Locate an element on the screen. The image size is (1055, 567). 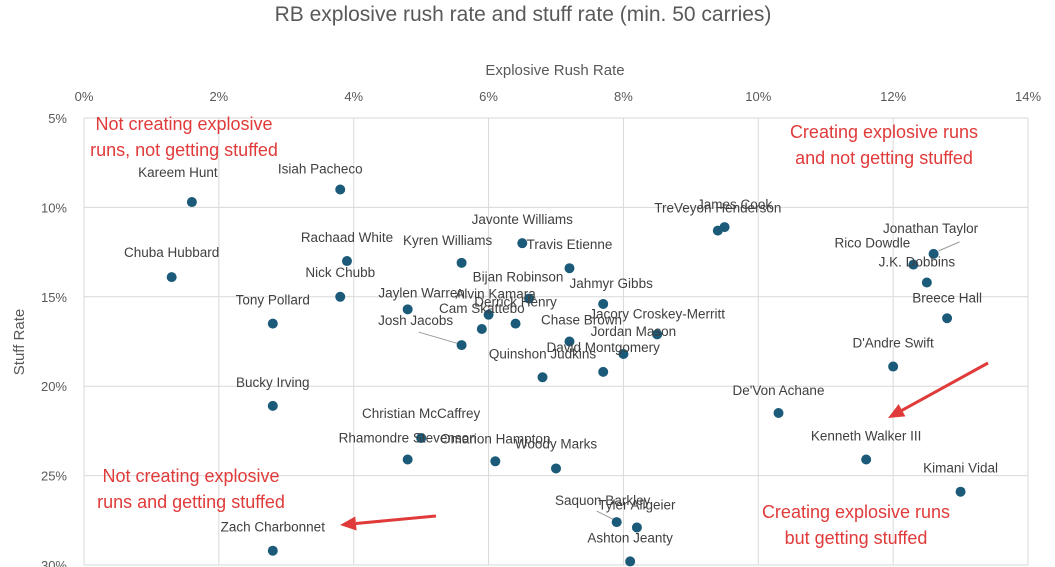
point-omarion-hampton is located at coordinates (495, 461).